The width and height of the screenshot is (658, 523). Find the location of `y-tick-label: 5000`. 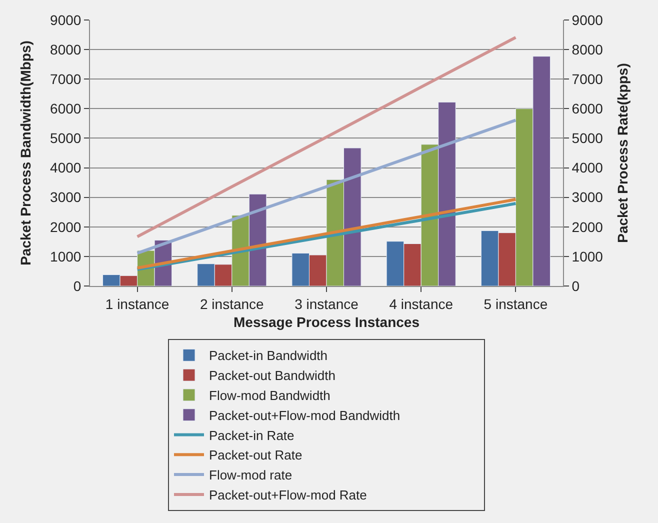

y-tick-label: 5000 is located at coordinates (66, 138).